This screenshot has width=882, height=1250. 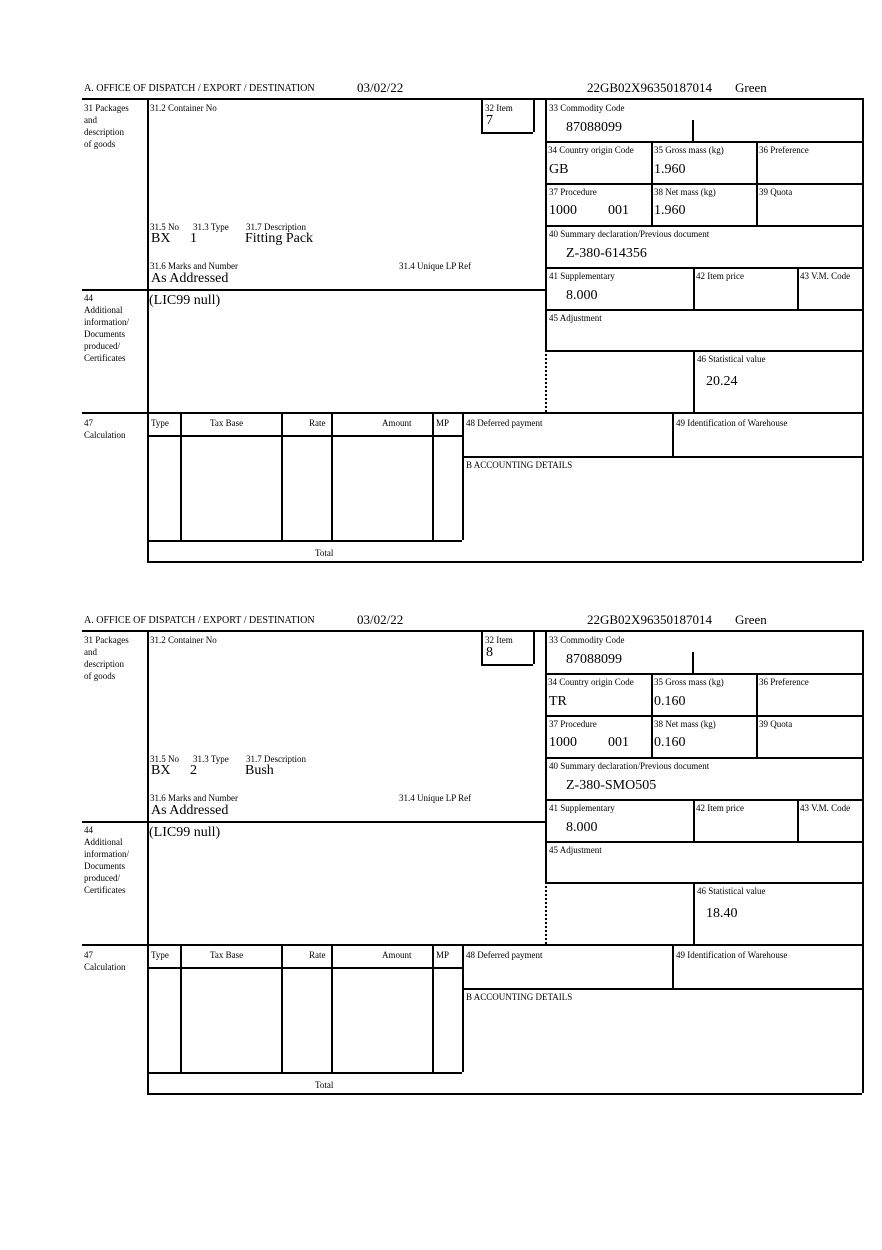 I want to click on marks-value: As Addressed, so click(x=190, y=278).